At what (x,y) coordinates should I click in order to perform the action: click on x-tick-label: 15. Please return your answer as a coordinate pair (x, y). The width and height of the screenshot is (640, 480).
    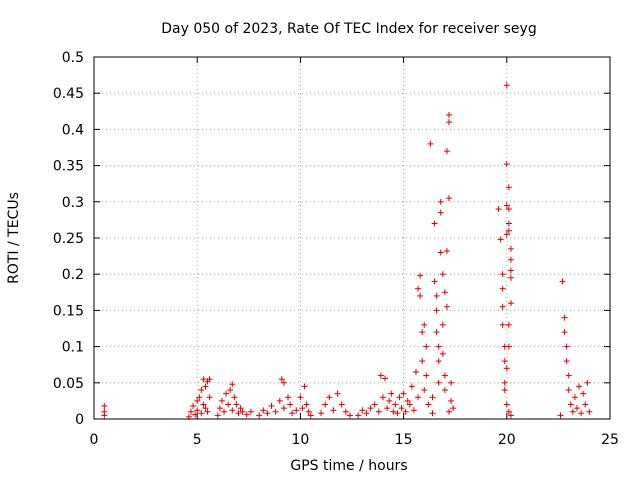
    Looking at the image, I should click on (404, 440).